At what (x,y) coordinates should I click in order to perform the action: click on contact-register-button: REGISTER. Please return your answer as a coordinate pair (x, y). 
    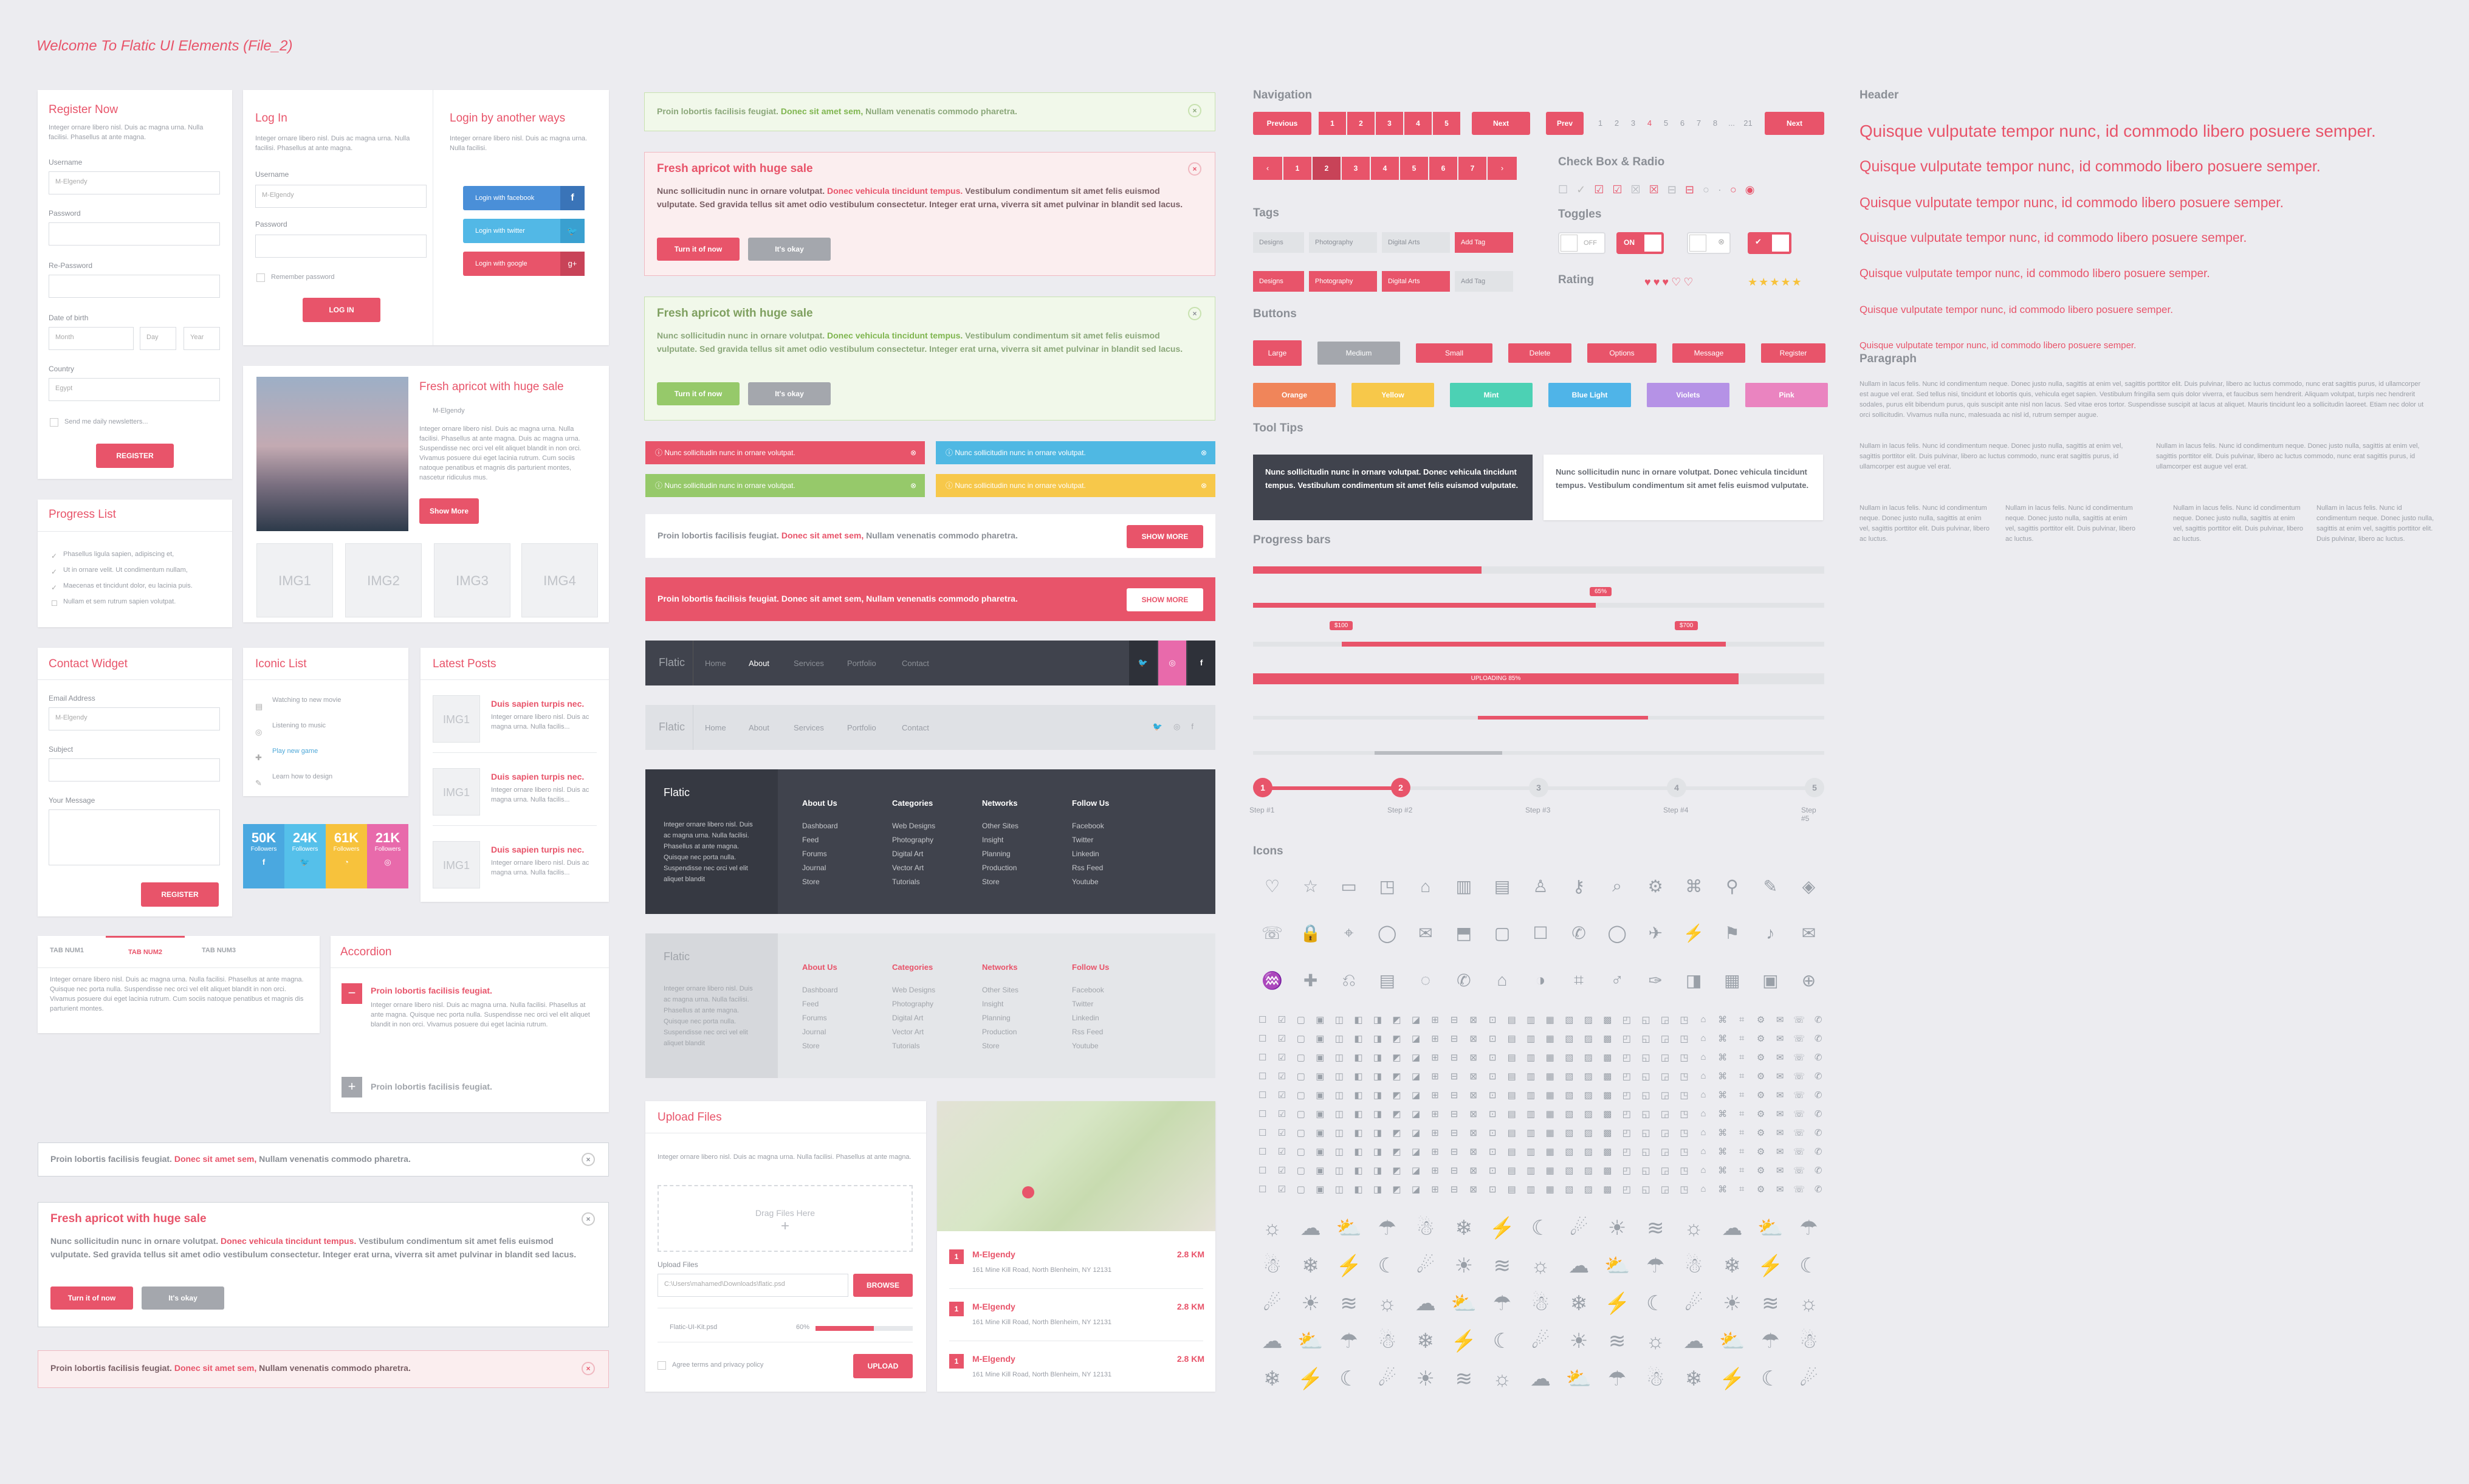
    Looking at the image, I should click on (180, 895).